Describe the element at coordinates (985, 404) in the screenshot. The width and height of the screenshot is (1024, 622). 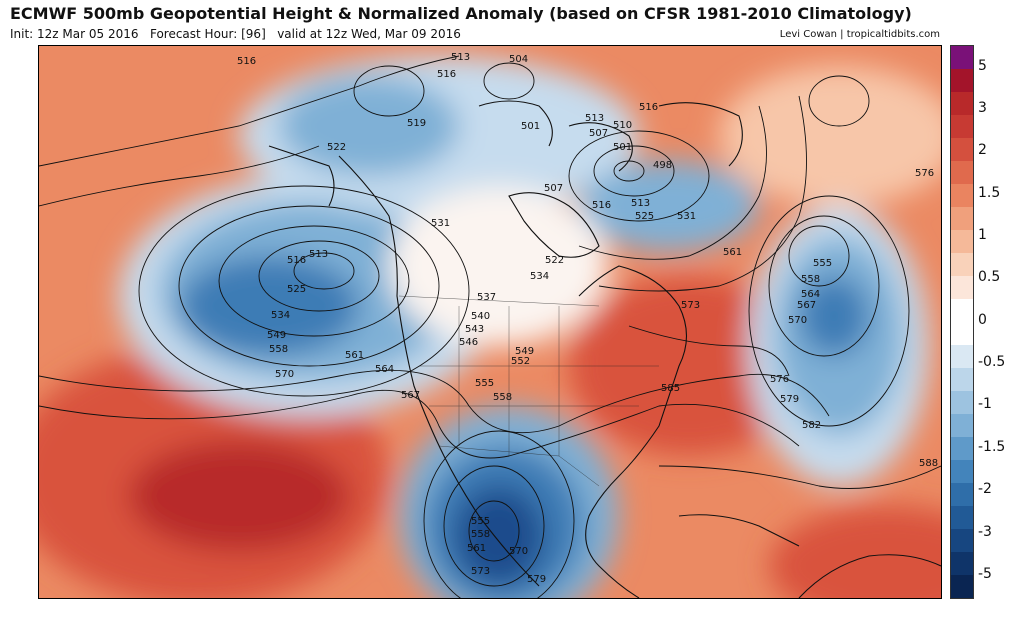
I see `colorbar-label: -1` at that location.